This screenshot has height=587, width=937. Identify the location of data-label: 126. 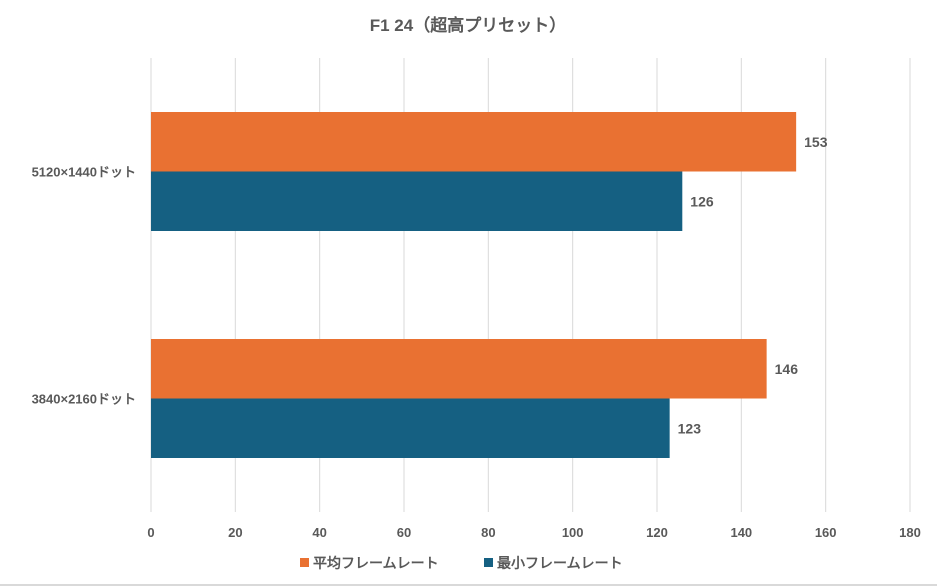
(702, 201).